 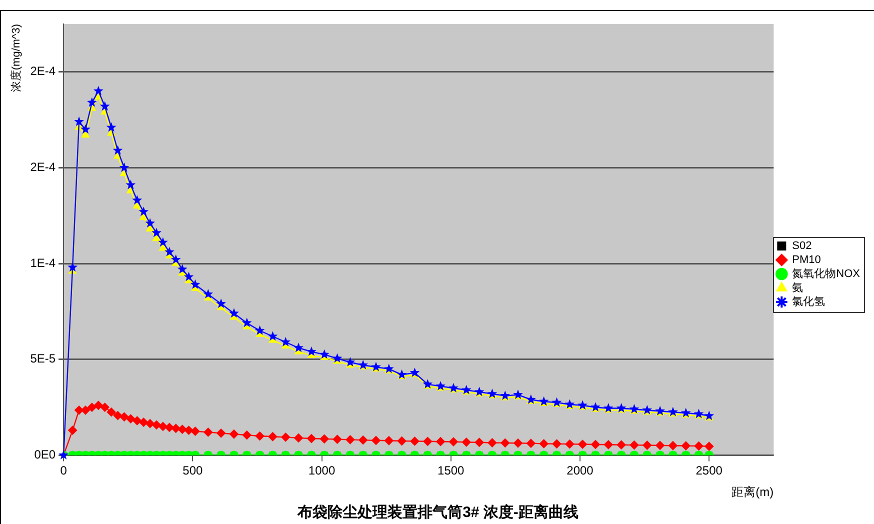 I want to click on x-tick-label: 0, so click(x=64, y=471).